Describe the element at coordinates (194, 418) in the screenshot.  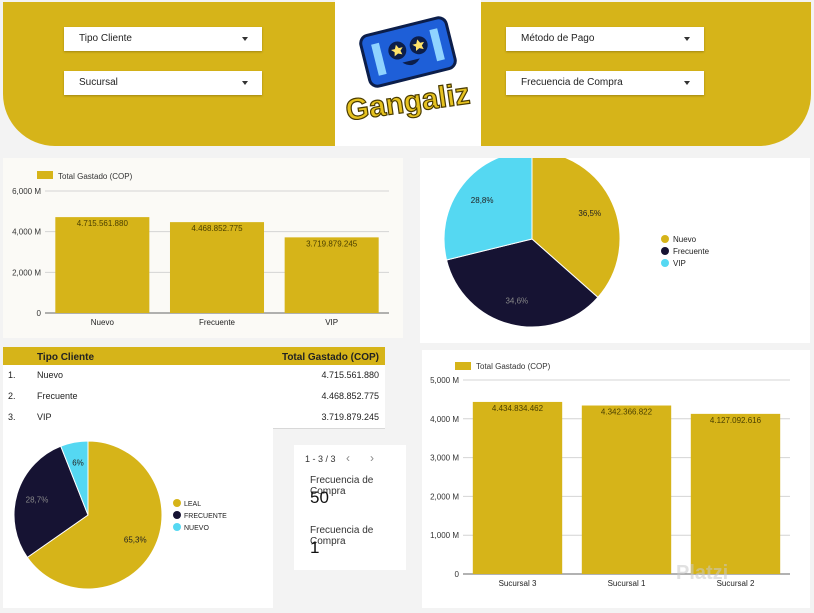
I see `table-row: 3. VIP 3.719.879.245` at that location.